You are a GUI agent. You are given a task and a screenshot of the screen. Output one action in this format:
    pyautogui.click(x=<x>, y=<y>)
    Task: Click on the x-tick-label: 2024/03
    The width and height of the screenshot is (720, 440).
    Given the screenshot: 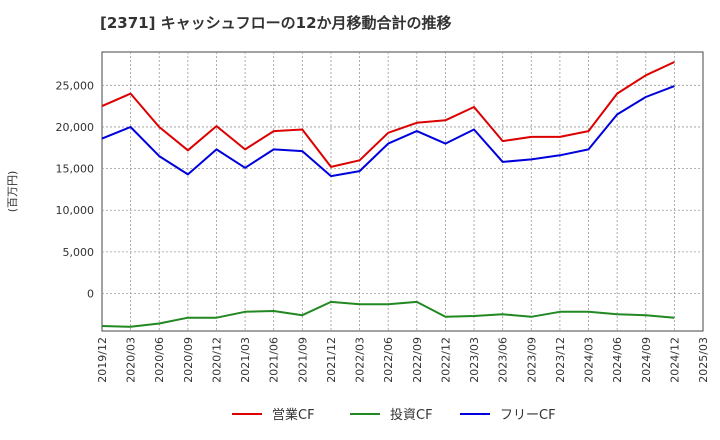 What is the action you would take?
    pyautogui.click(x=589, y=360)
    